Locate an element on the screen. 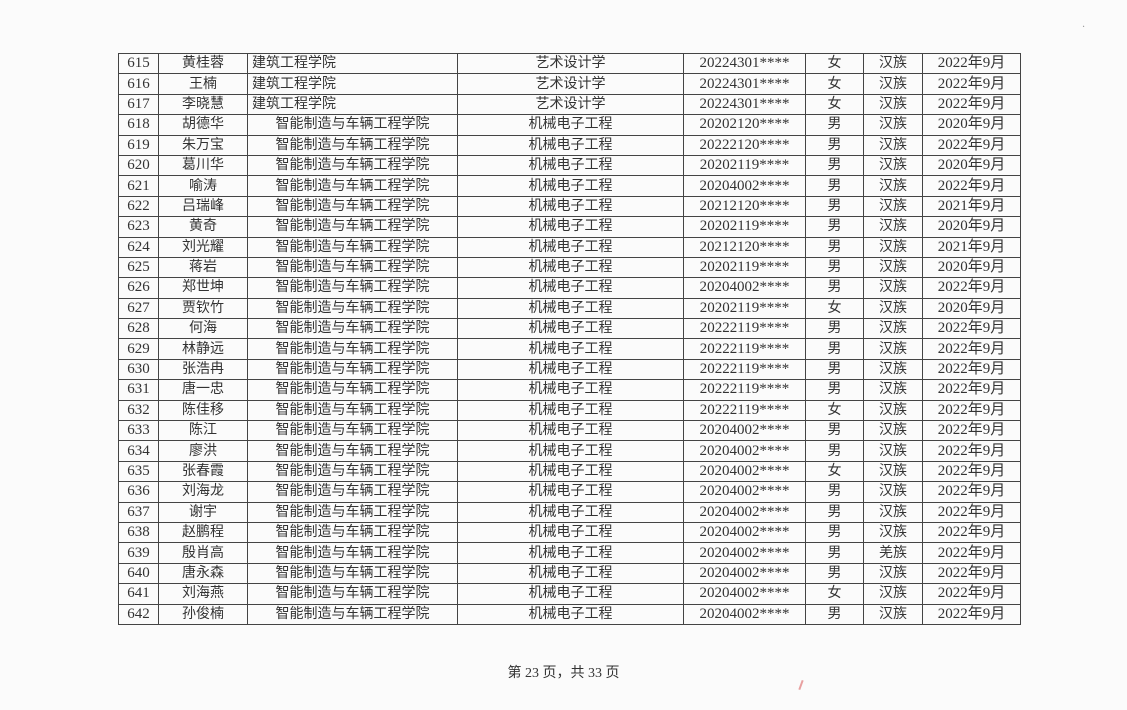  row-number-cell: 631 is located at coordinates (138, 390).